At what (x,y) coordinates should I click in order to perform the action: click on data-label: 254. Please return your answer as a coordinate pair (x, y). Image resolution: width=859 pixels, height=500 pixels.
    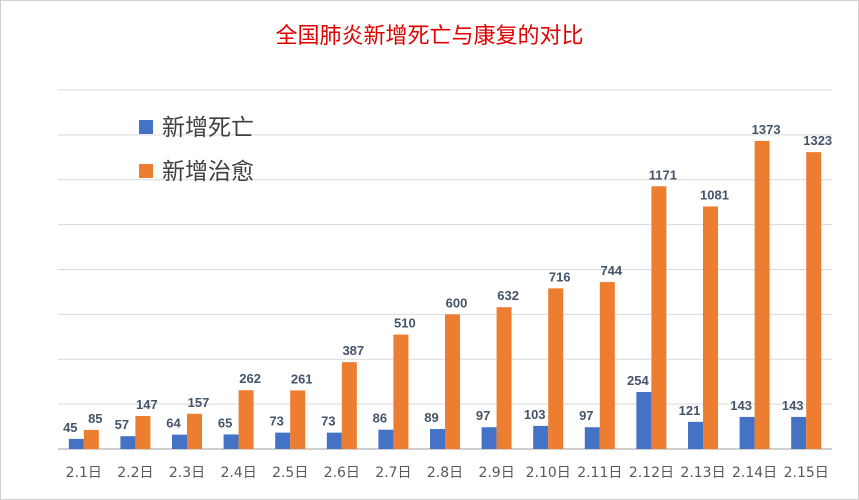
    Looking at the image, I should click on (638, 380).